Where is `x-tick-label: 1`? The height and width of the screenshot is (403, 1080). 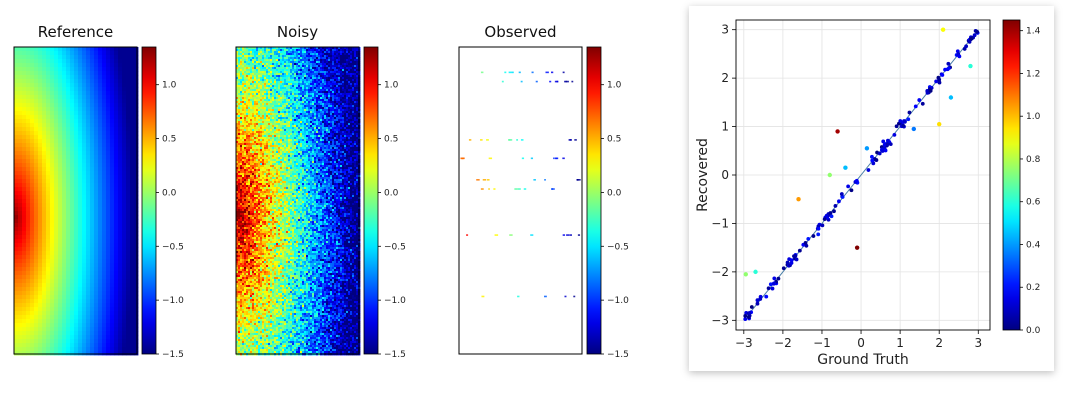
x-tick-label: 1 is located at coordinates (900, 343).